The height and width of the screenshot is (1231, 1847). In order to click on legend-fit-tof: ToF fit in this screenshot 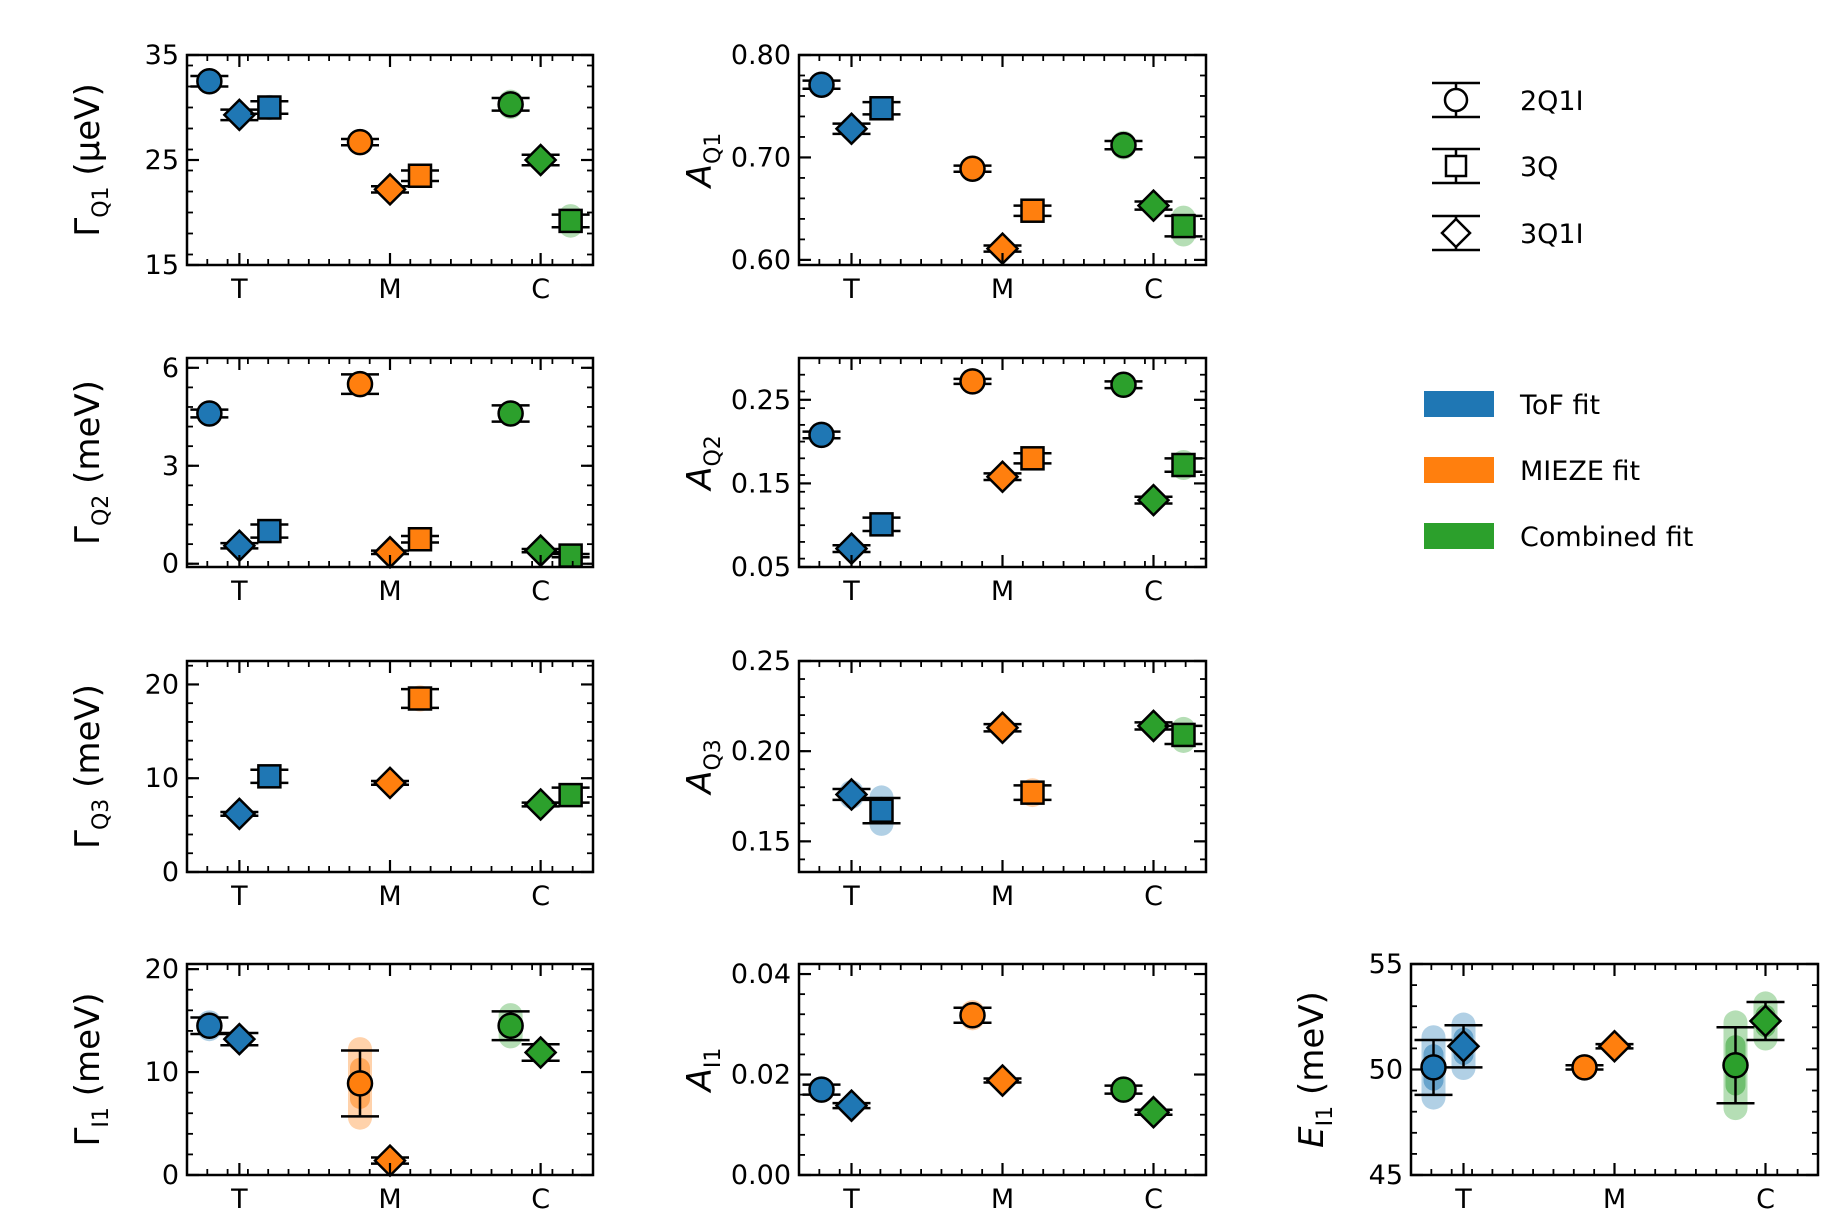, I will do `click(1512, 405)`.